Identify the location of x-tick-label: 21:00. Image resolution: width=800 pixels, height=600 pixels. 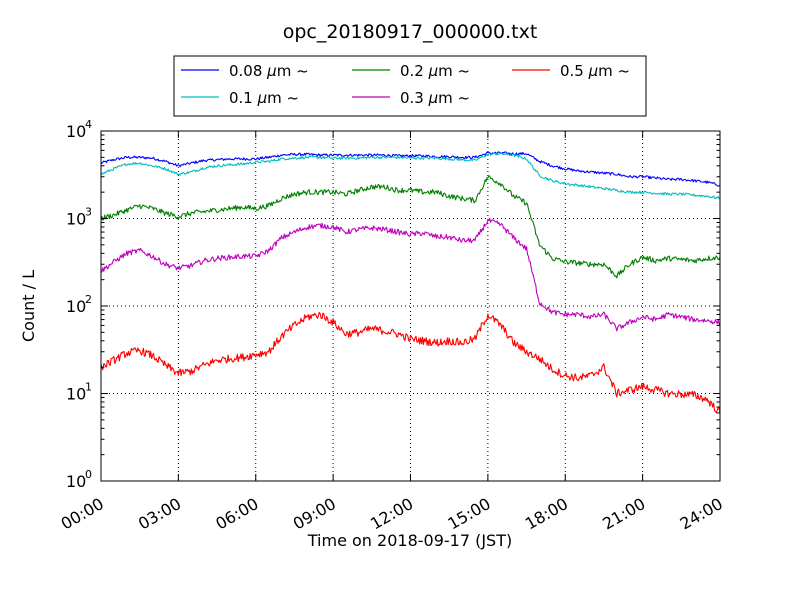
(623, 514).